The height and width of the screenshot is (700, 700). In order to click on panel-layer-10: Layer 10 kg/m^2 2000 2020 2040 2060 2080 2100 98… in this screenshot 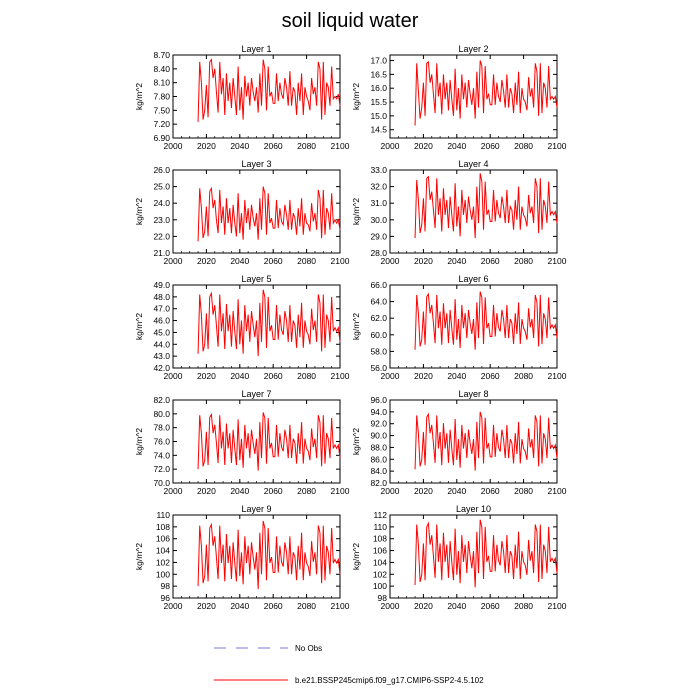, I will do `click(459, 557)`.